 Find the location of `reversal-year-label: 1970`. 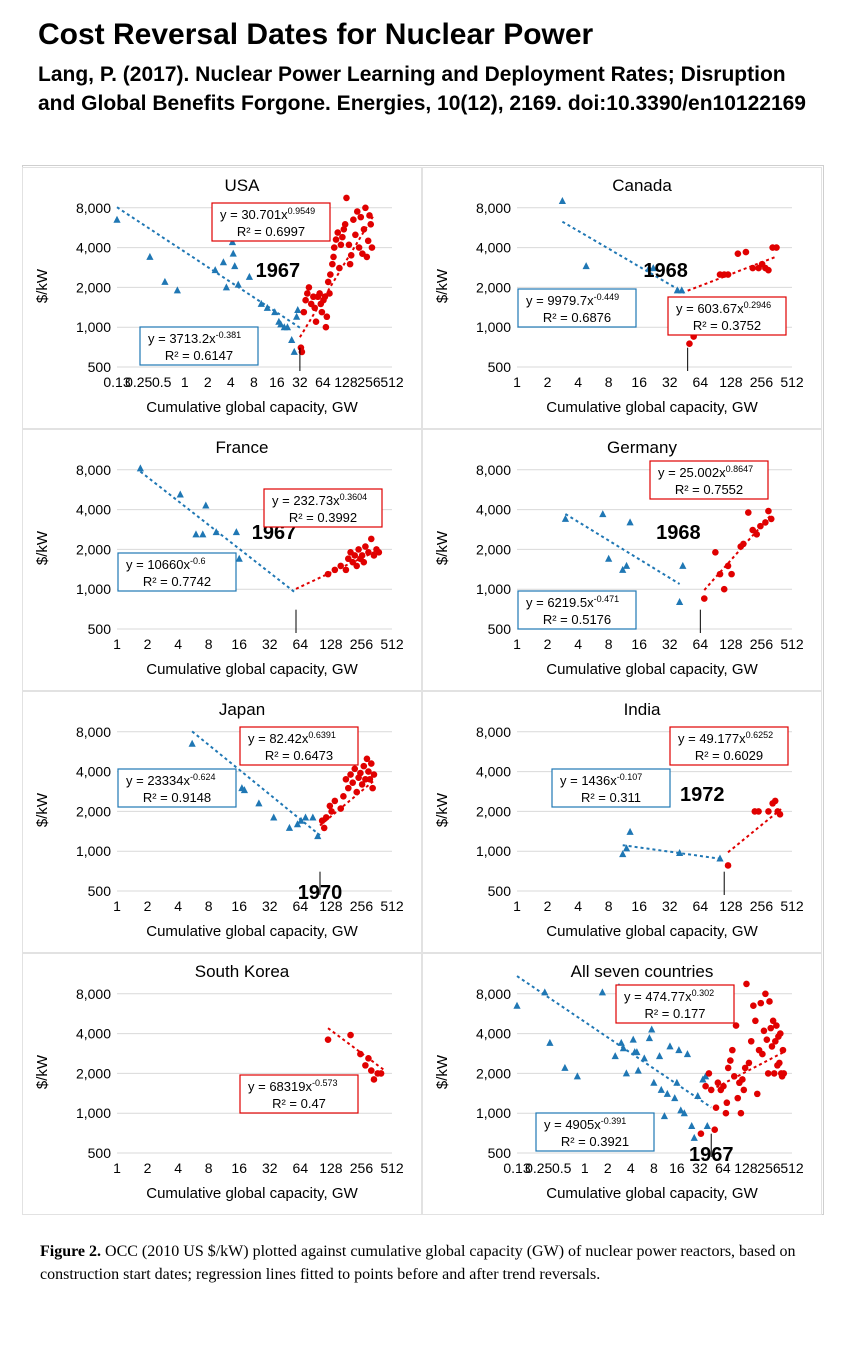

reversal-year-label: 1970 is located at coordinates (320, 893).